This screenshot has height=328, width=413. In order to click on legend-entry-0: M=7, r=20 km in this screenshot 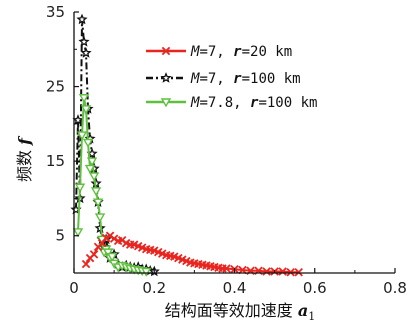, I will do `click(219, 52)`.